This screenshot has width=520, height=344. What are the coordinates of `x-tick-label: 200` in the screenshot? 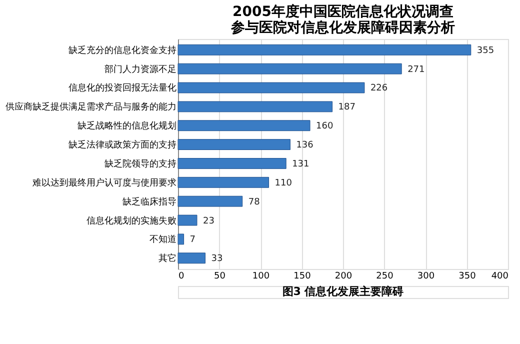 It's located at (343, 277).